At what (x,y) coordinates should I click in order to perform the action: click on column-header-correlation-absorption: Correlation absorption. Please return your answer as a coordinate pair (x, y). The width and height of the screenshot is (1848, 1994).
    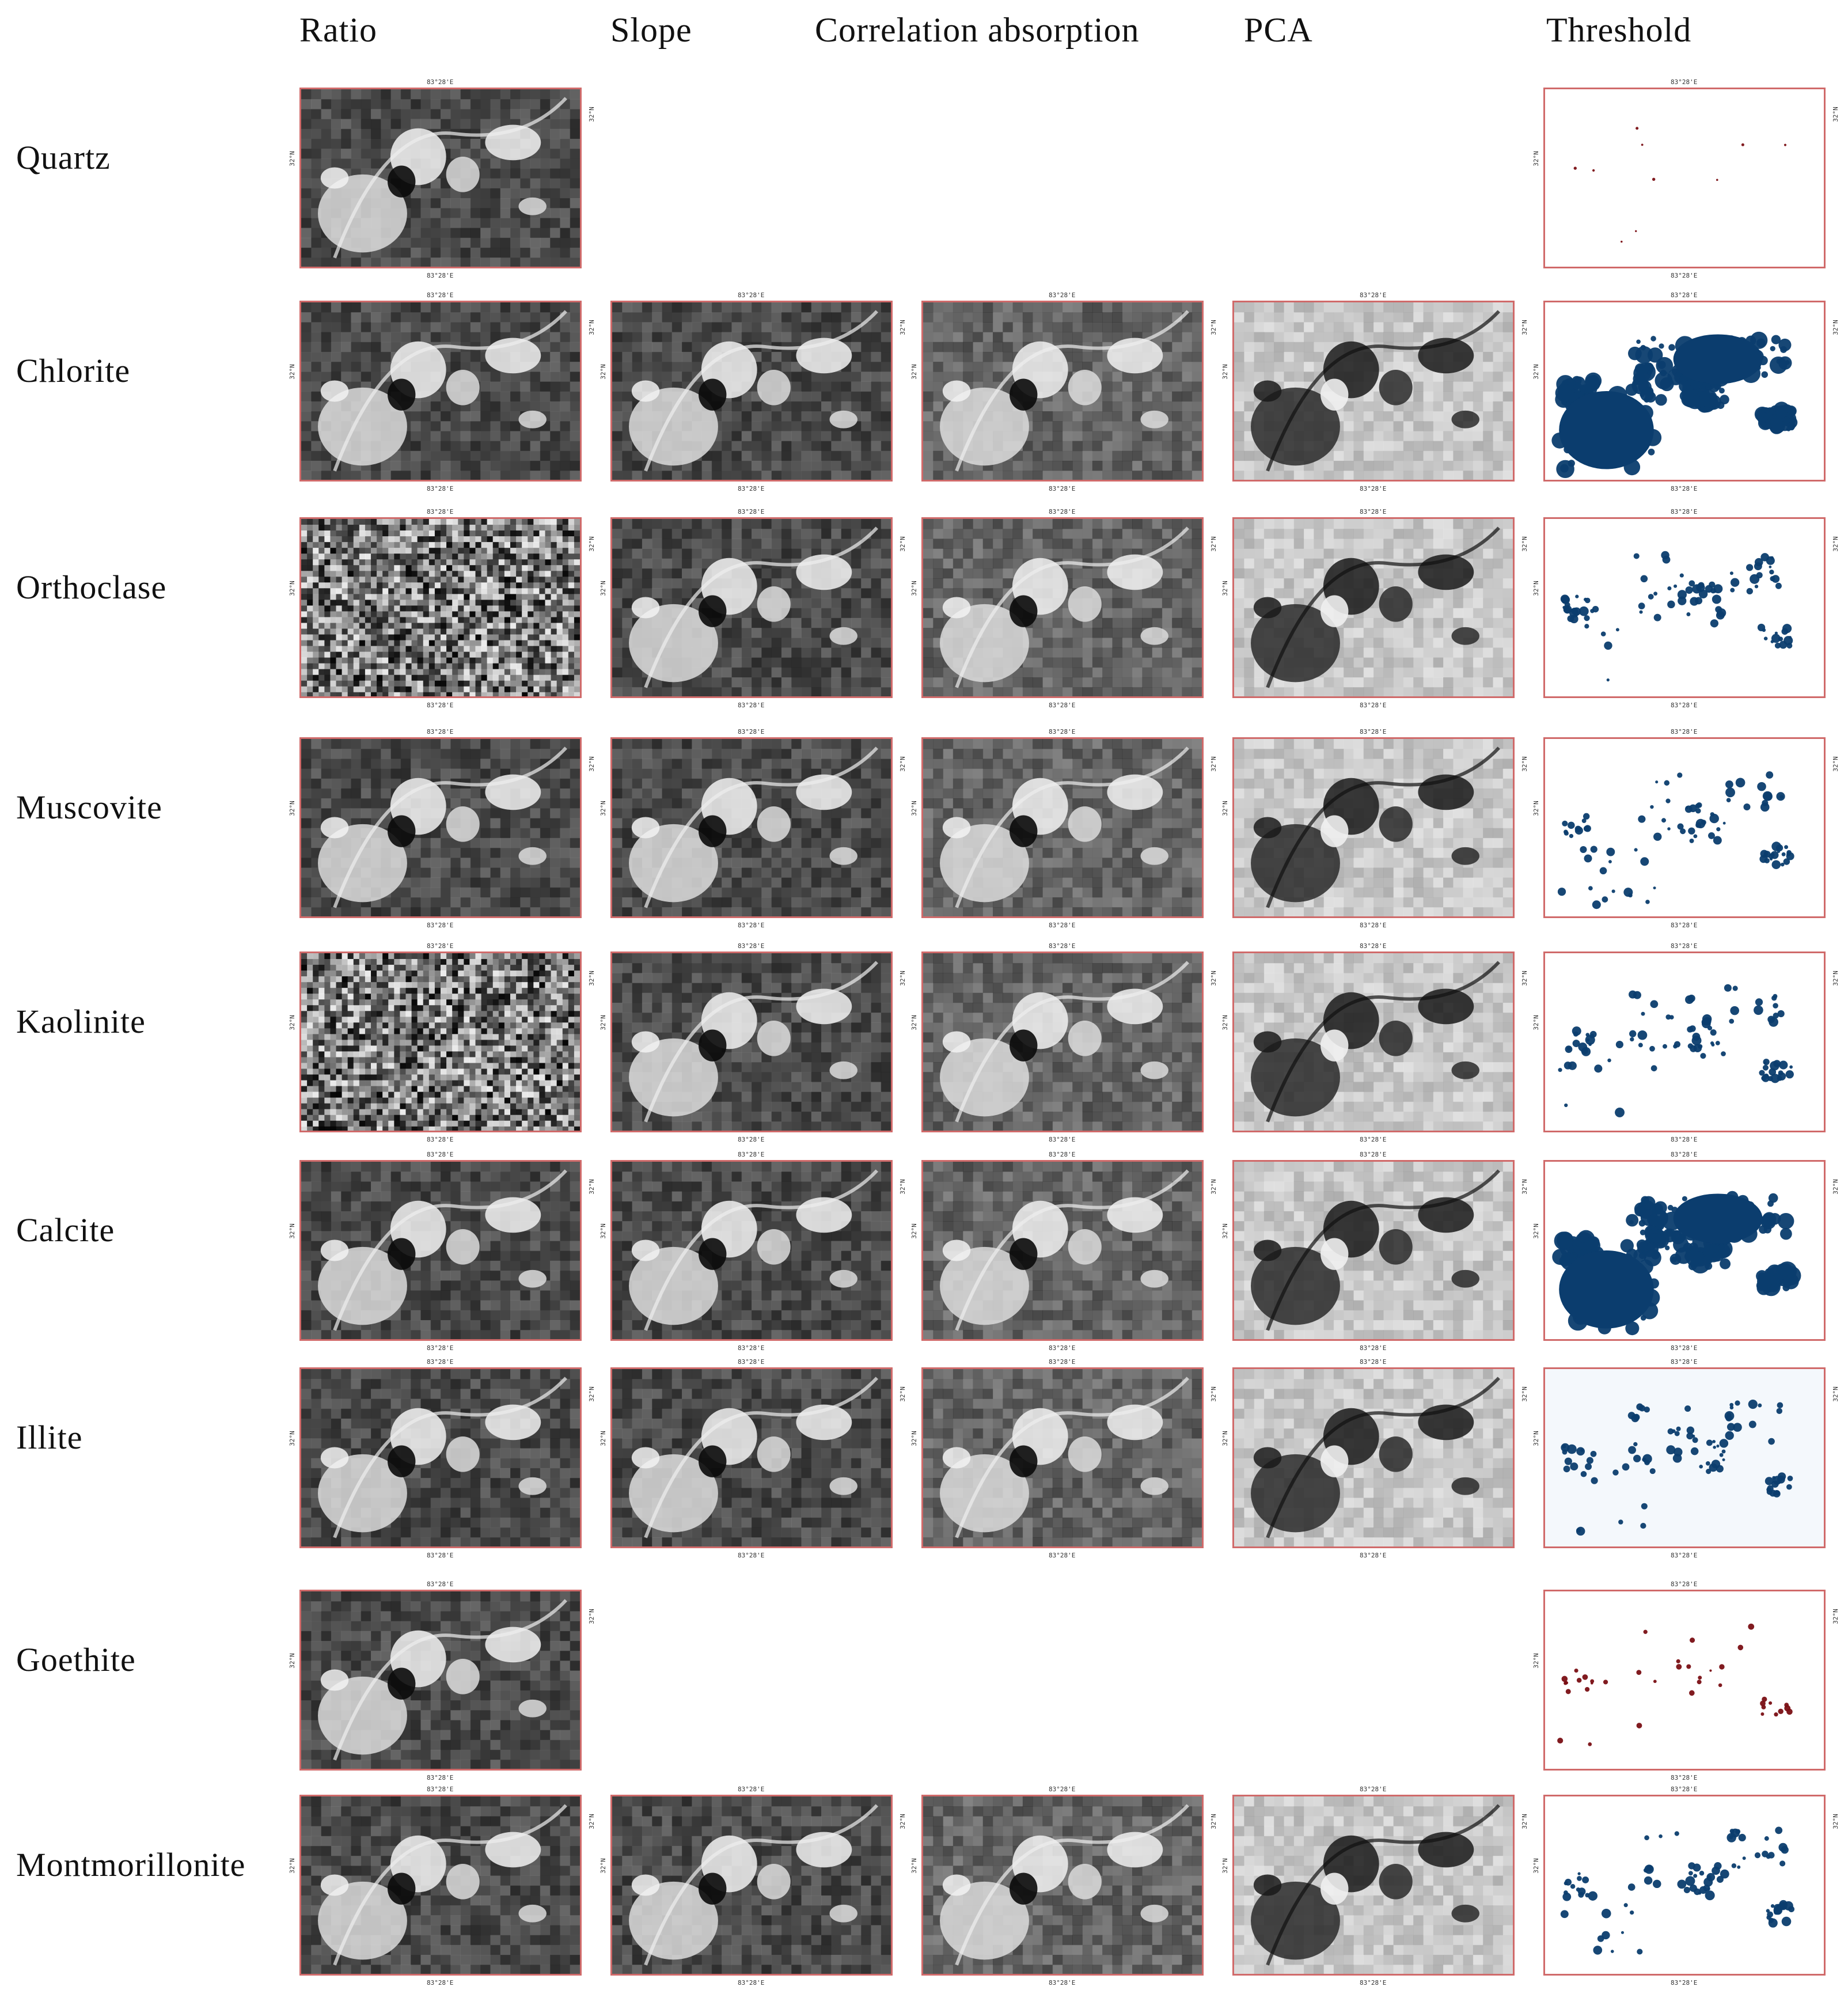
    Looking at the image, I should click on (977, 30).